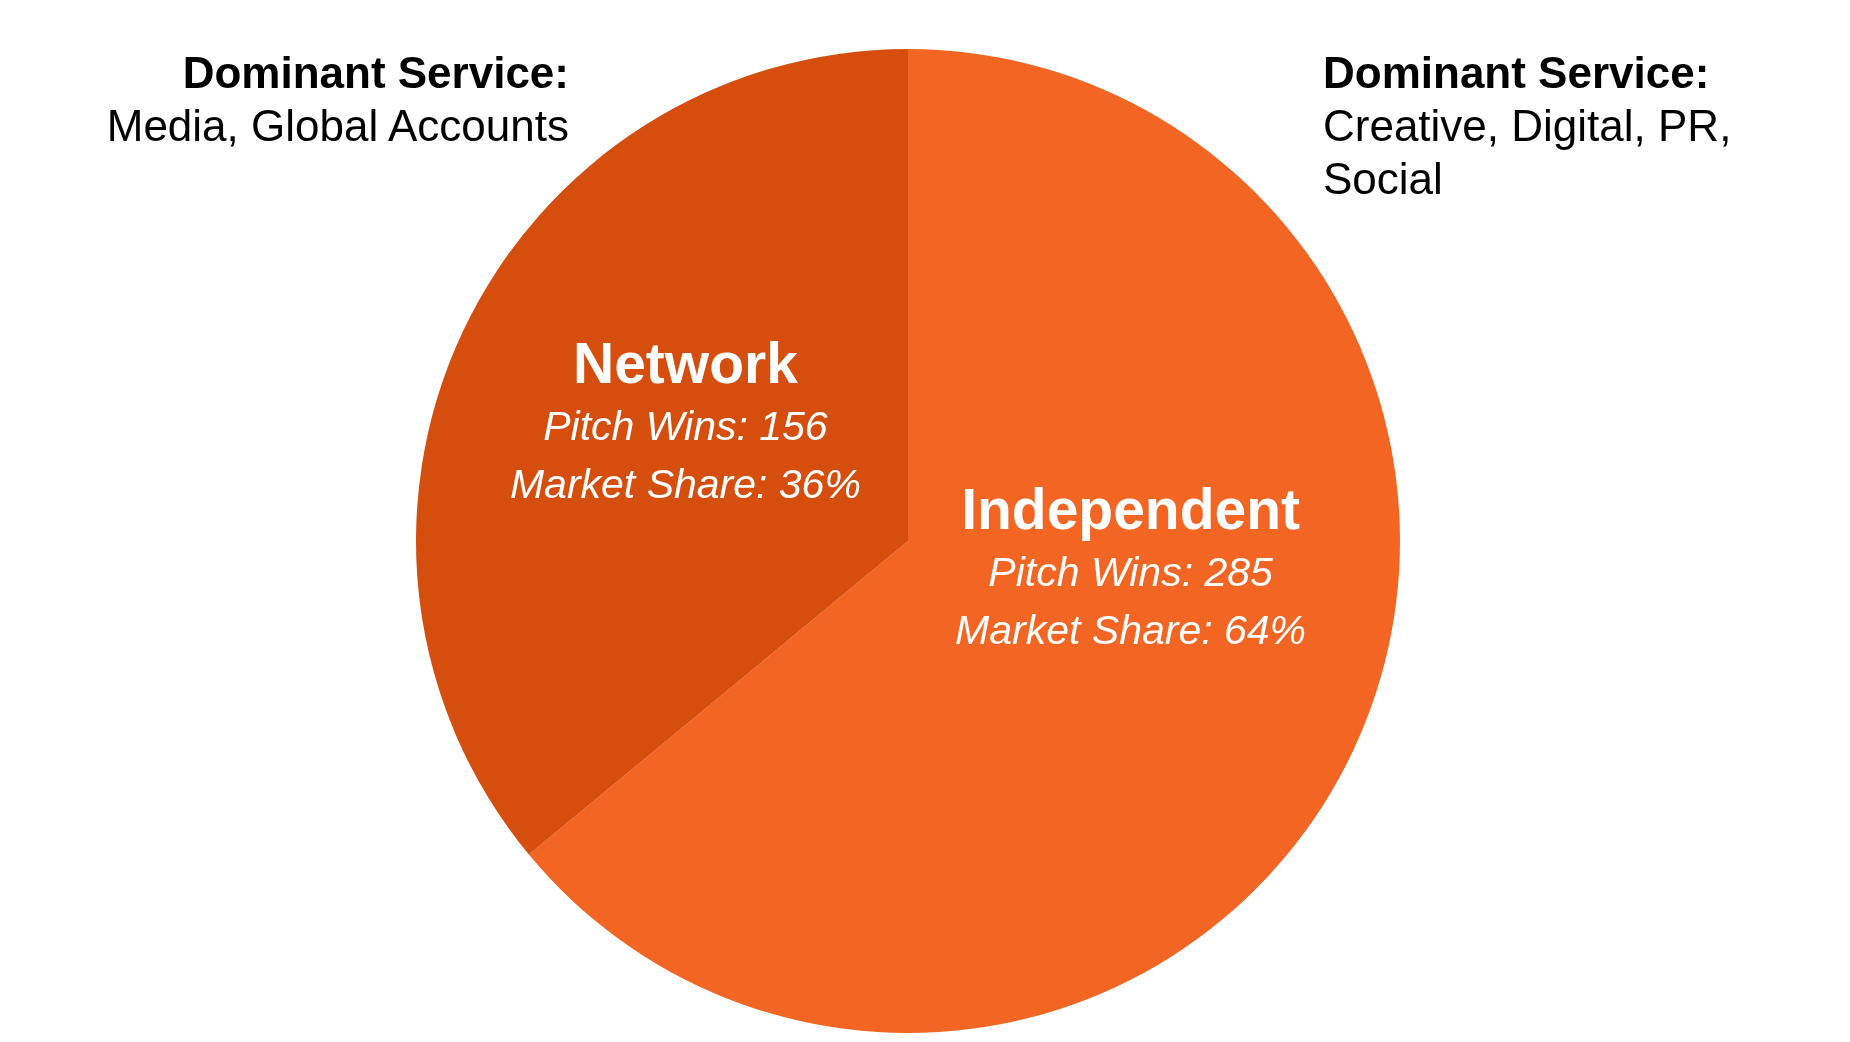  I want to click on text: Dominant Service: Creative, Digital, PR, Social, so click(1527, 125).